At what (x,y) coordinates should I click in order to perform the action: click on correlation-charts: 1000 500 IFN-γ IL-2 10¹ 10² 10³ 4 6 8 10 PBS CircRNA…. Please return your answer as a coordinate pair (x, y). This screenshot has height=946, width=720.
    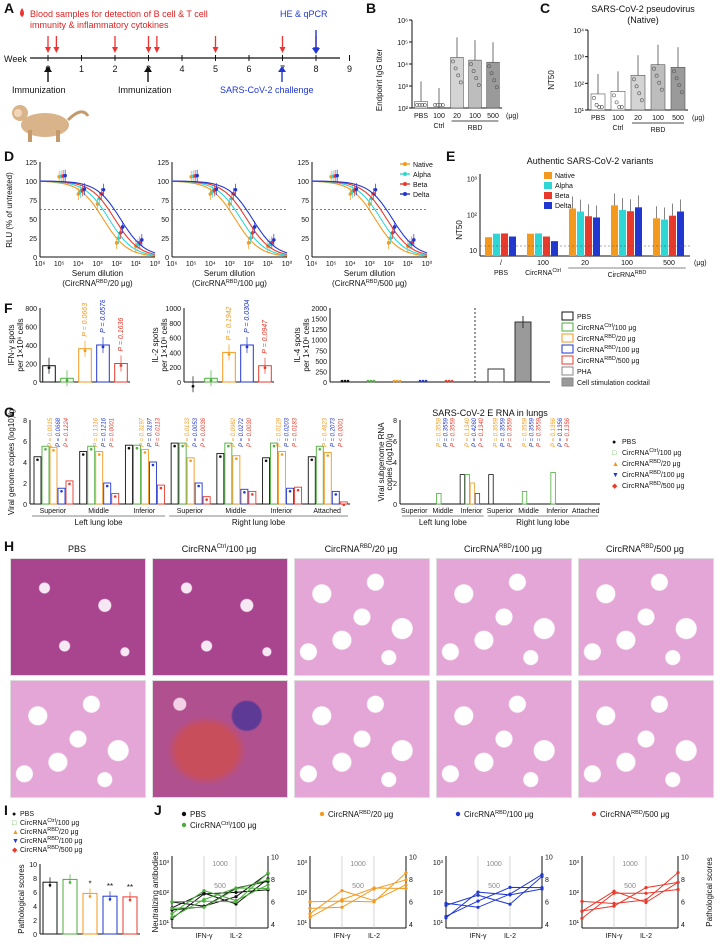
    Looking at the image, I should click on (432, 875).